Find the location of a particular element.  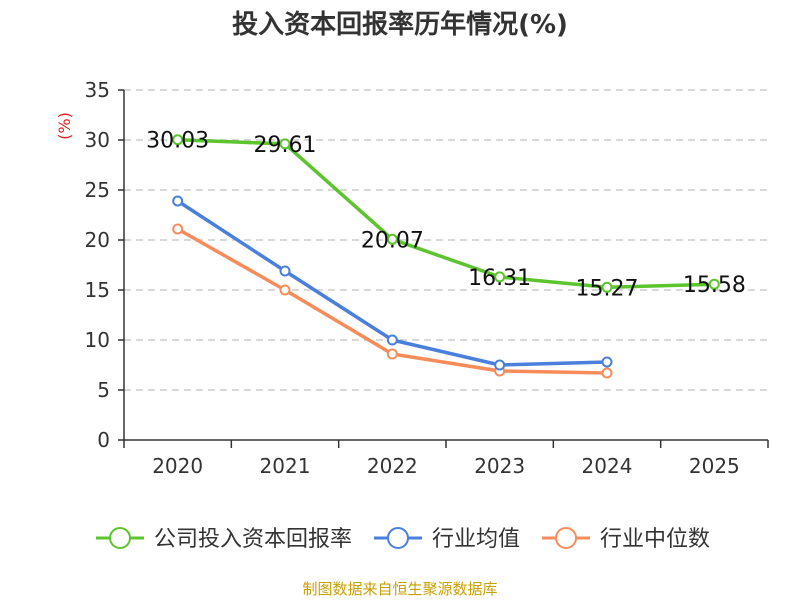

x-tick-label: 2023 is located at coordinates (499, 466).